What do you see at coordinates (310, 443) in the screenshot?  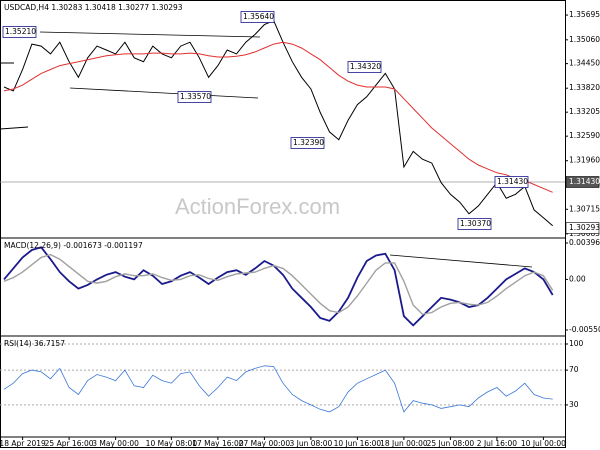 I see `x-tick-label: 3 Jun 08:00` at bounding box center [310, 443].